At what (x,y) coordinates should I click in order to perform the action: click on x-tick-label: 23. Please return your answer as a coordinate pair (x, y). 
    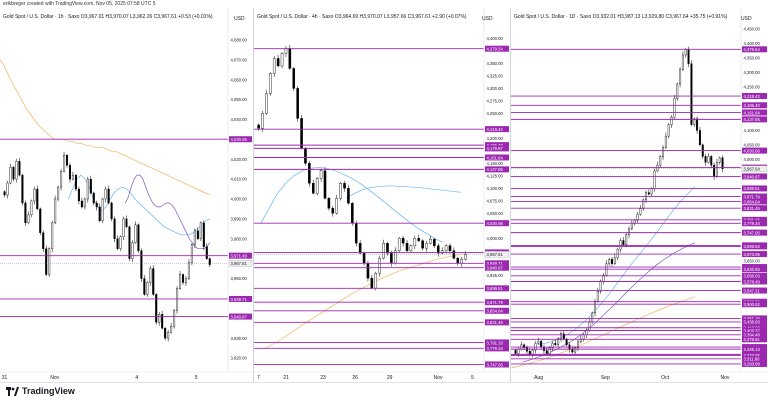
    Looking at the image, I should click on (323, 378).